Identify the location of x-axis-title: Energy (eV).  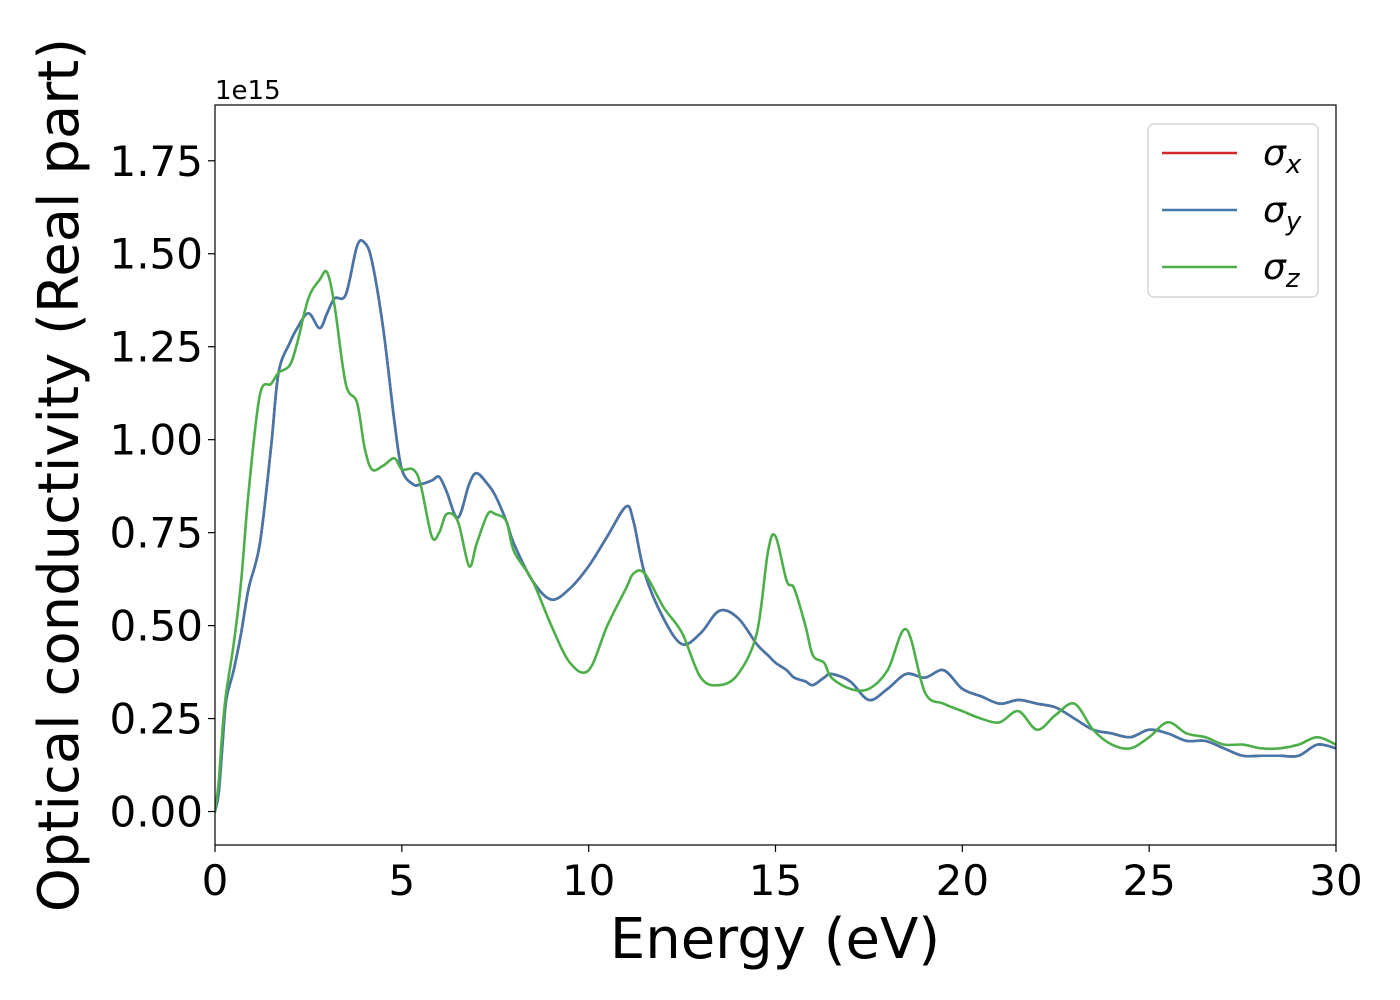
(775, 939).